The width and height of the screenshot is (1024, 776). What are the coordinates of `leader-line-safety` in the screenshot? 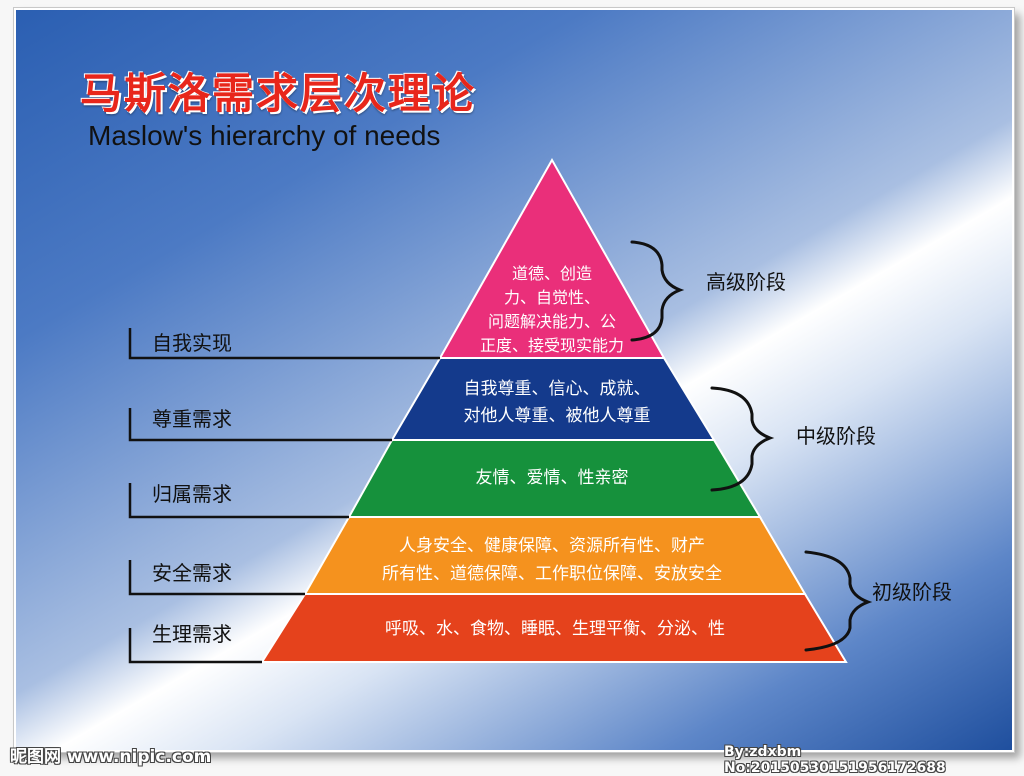 It's located at (216, 578).